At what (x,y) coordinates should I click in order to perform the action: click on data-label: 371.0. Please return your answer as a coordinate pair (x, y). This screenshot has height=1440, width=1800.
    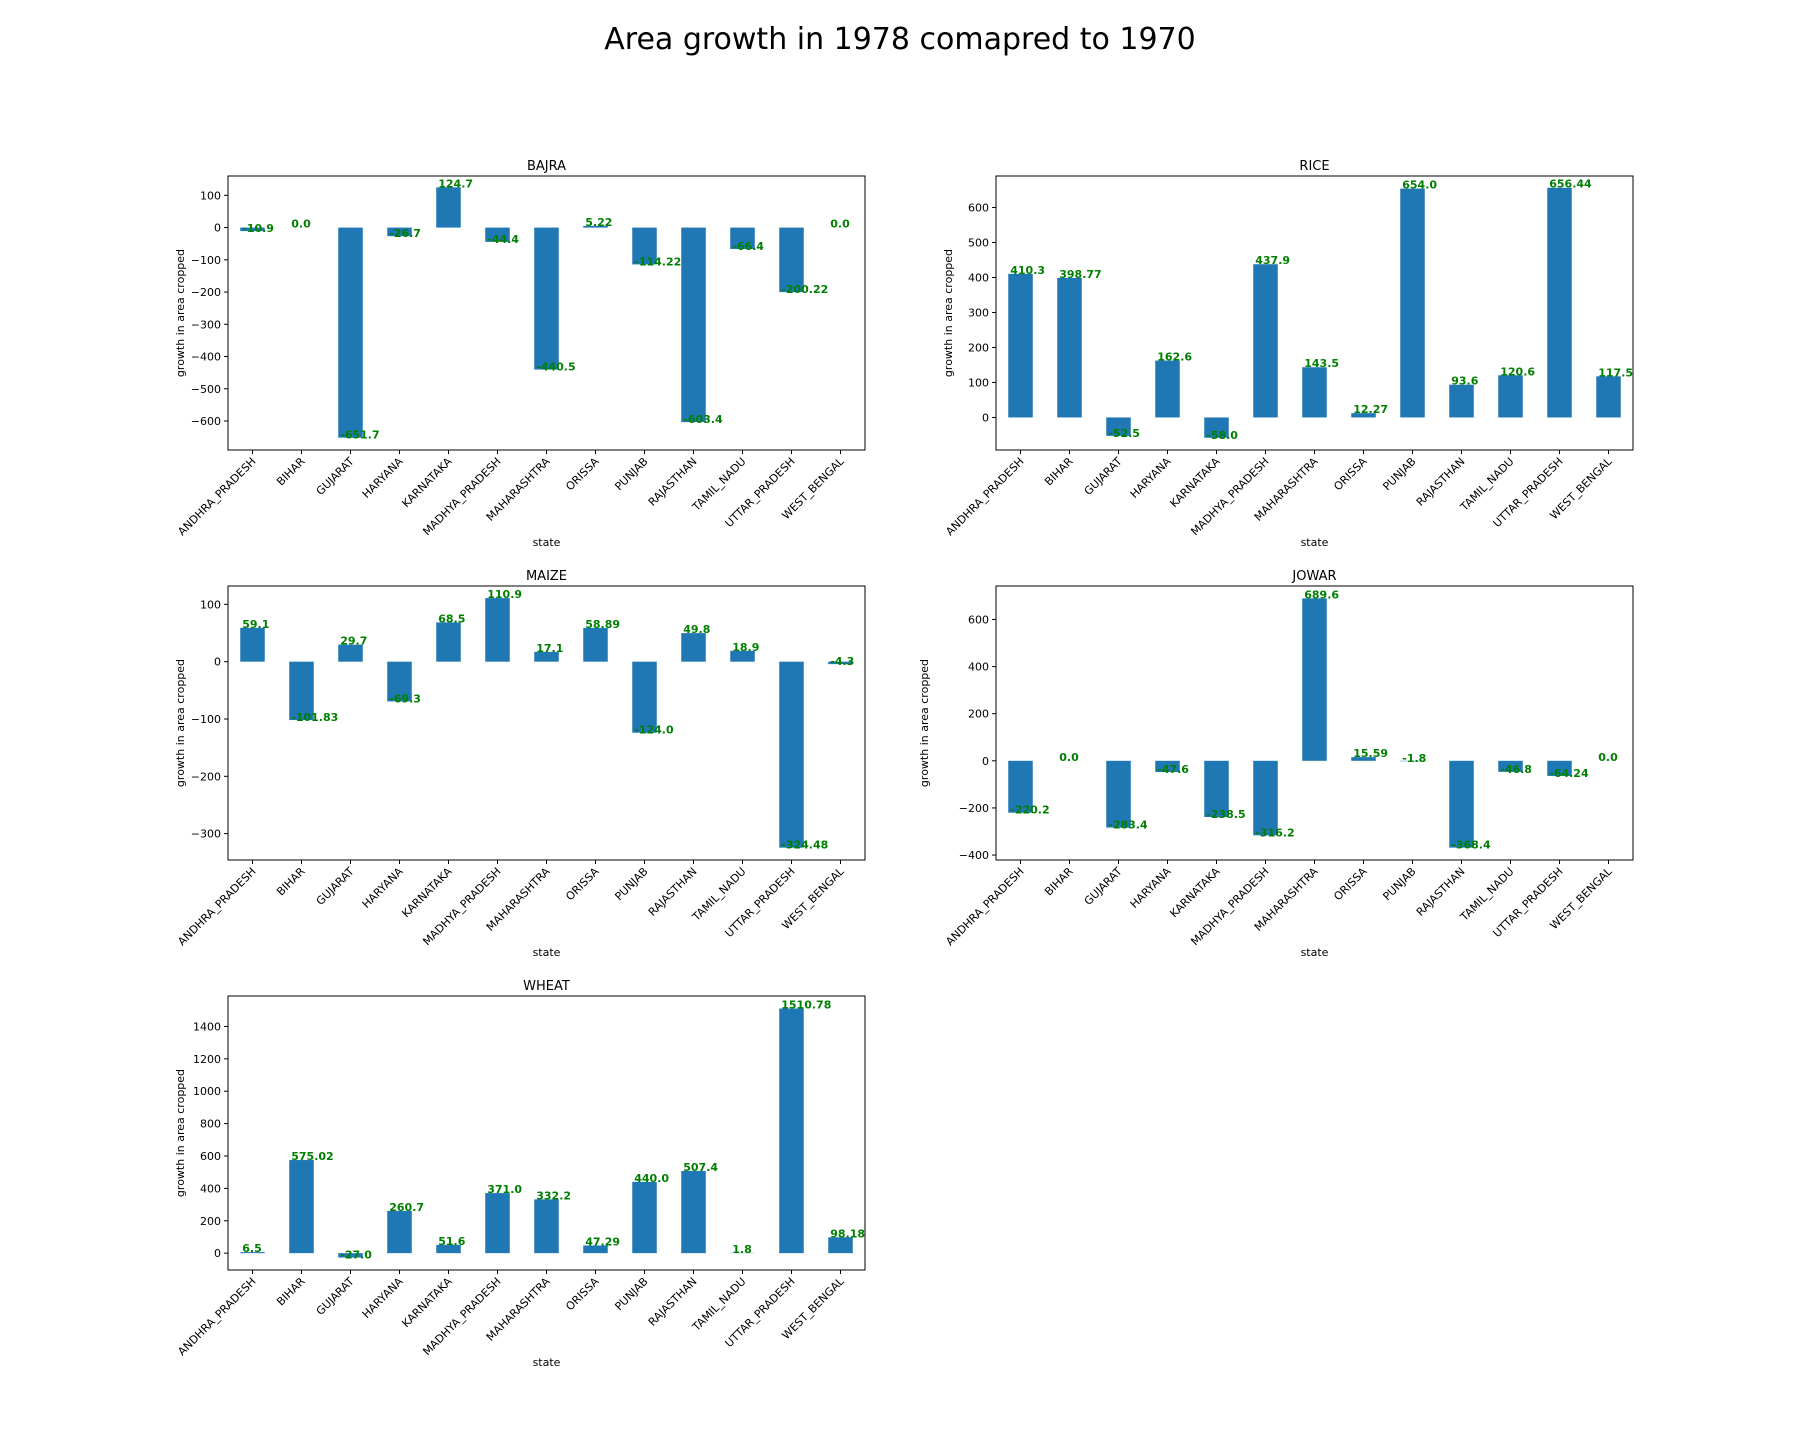
    Looking at the image, I should click on (504, 1189).